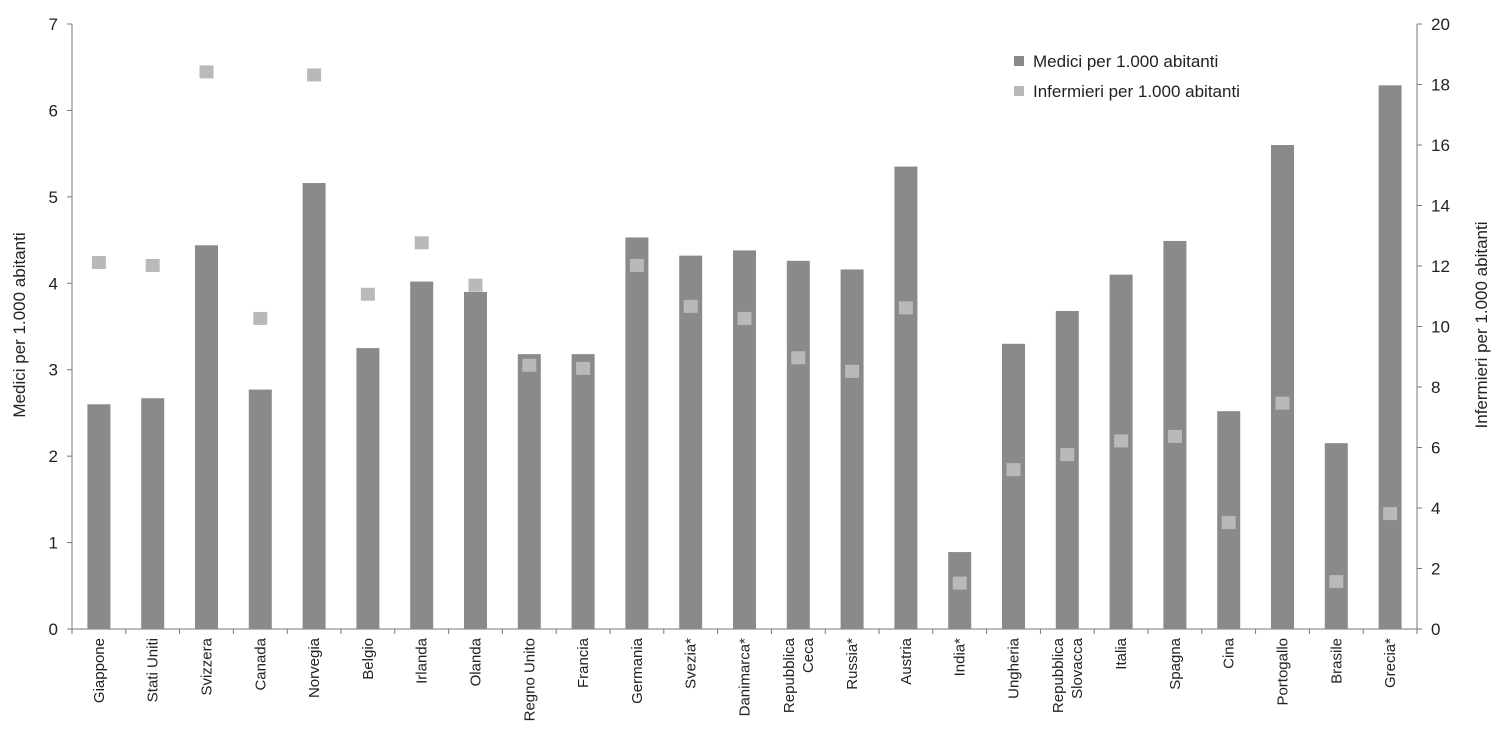  What do you see at coordinates (422, 660) in the screenshot?
I see `category-label: Irlanda` at bounding box center [422, 660].